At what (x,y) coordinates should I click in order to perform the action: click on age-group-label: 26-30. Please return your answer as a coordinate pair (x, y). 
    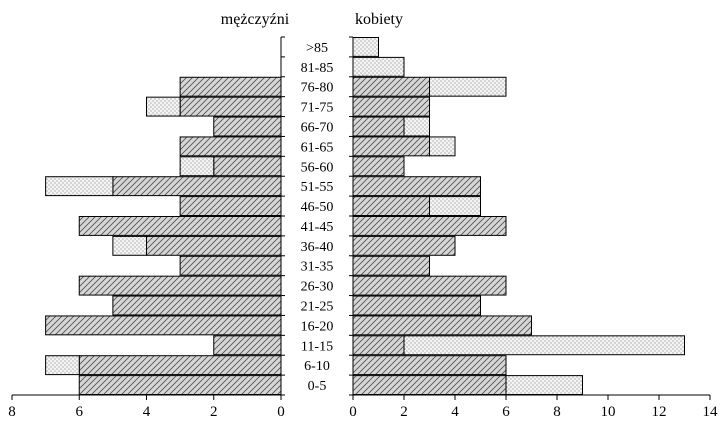
    Looking at the image, I should click on (317, 287).